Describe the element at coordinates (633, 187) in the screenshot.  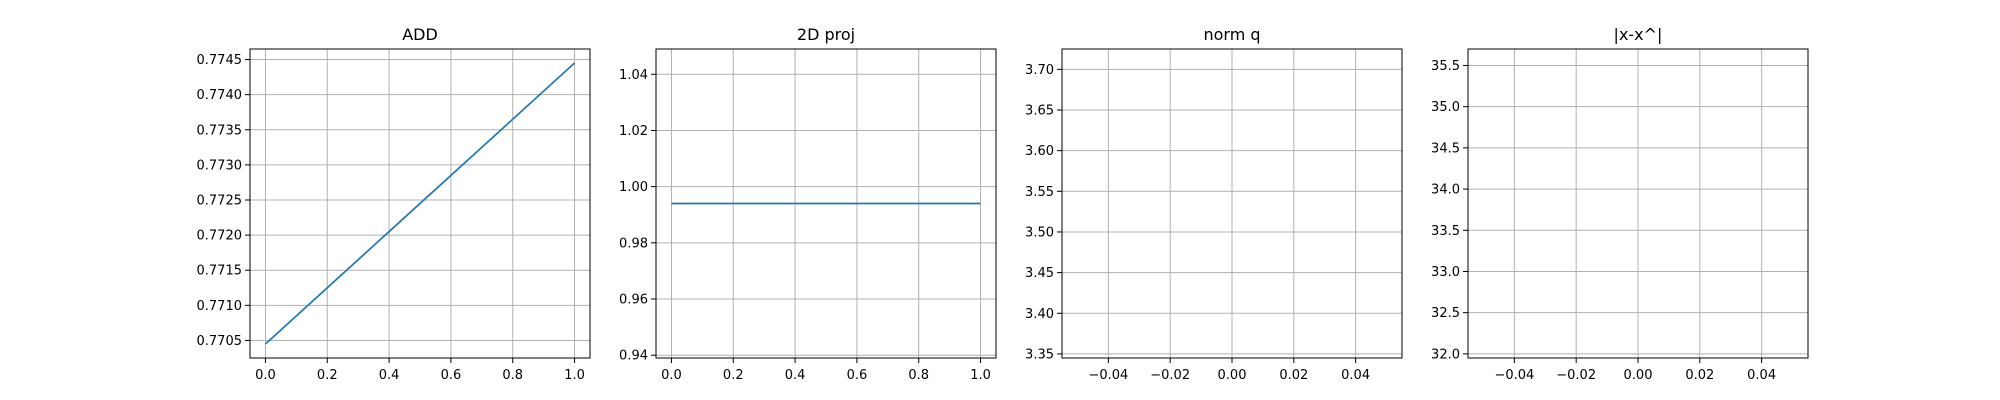
I see `y-tick-label: 1.00` at that location.